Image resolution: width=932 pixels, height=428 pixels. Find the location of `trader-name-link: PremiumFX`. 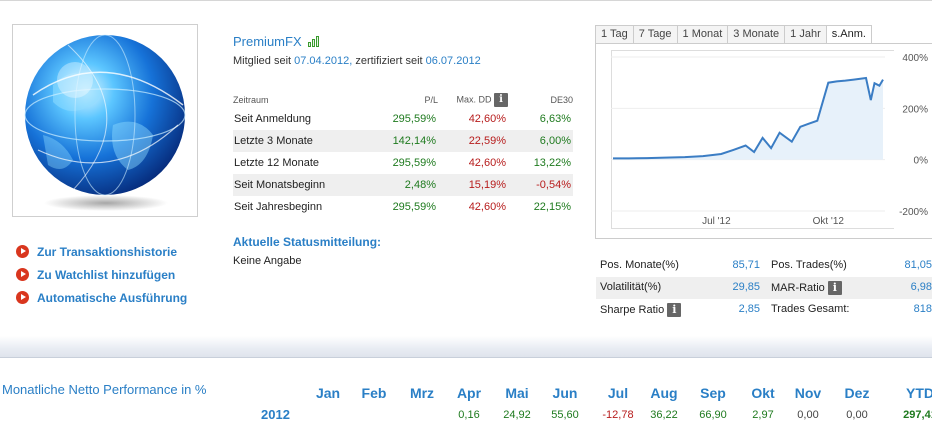

trader-name-link: PremiumFX is located at coordinates (267, 41).